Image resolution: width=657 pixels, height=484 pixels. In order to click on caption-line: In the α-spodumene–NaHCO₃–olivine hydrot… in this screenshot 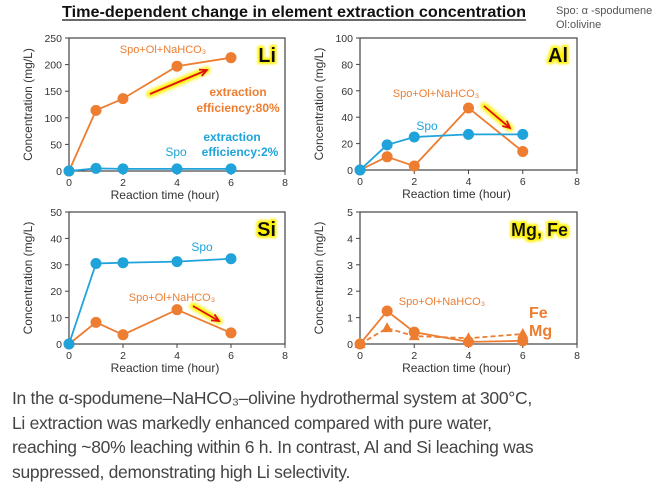, I will do `click(272, 398)`.